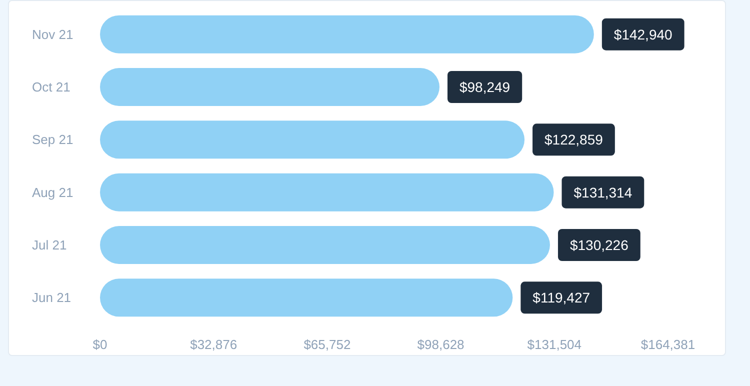 The image size is (750, 386). What do you see at coordinates (49, 245) in the screenshot?
I see `y-tick-label: Jul 21` at bounding box center [49, 245].